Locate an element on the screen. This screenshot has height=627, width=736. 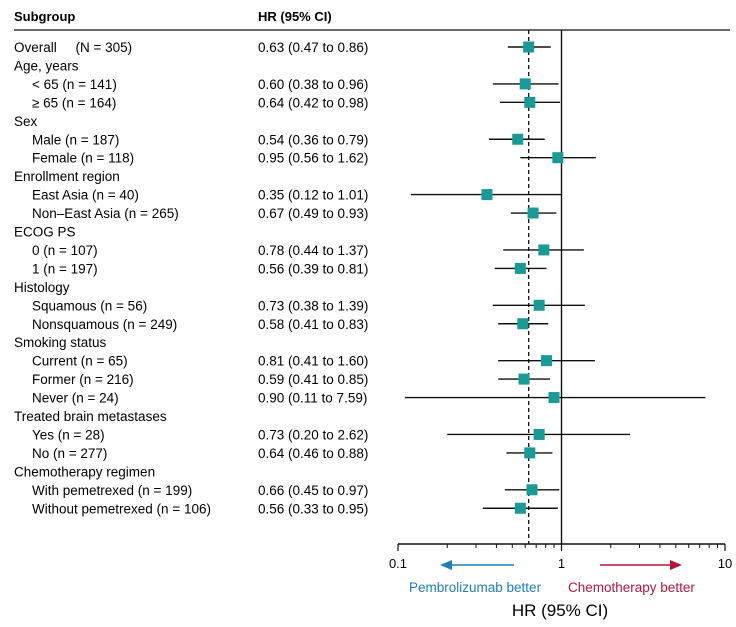
subgroup-header: Subgroup is located at coordinates (44, 16).